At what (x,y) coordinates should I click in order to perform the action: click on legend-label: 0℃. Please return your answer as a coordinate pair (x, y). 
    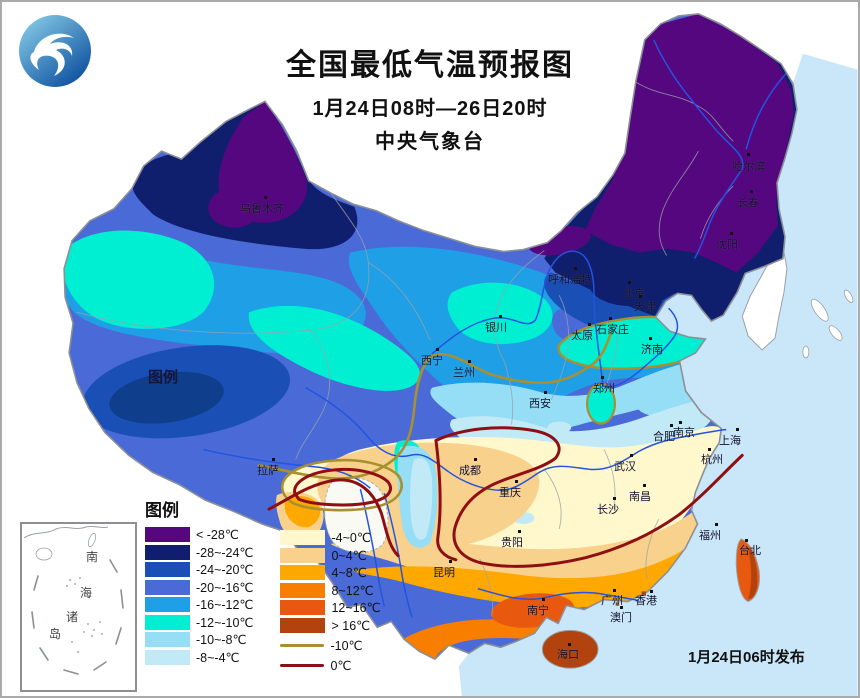
    Looking at the image, I should click on (341, 665).